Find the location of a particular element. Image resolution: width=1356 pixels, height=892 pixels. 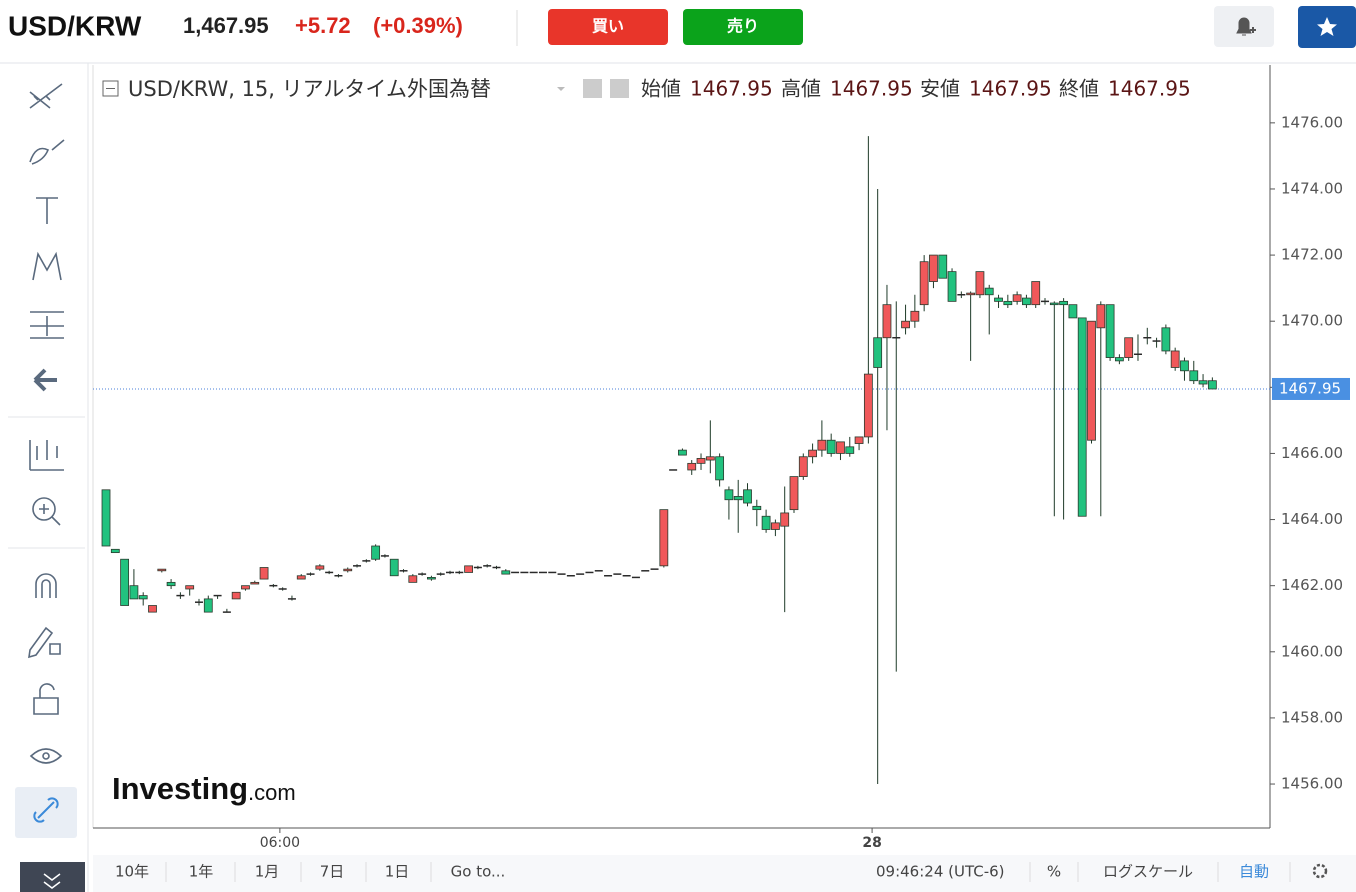

toolbar is located at coordinates (48, 477).